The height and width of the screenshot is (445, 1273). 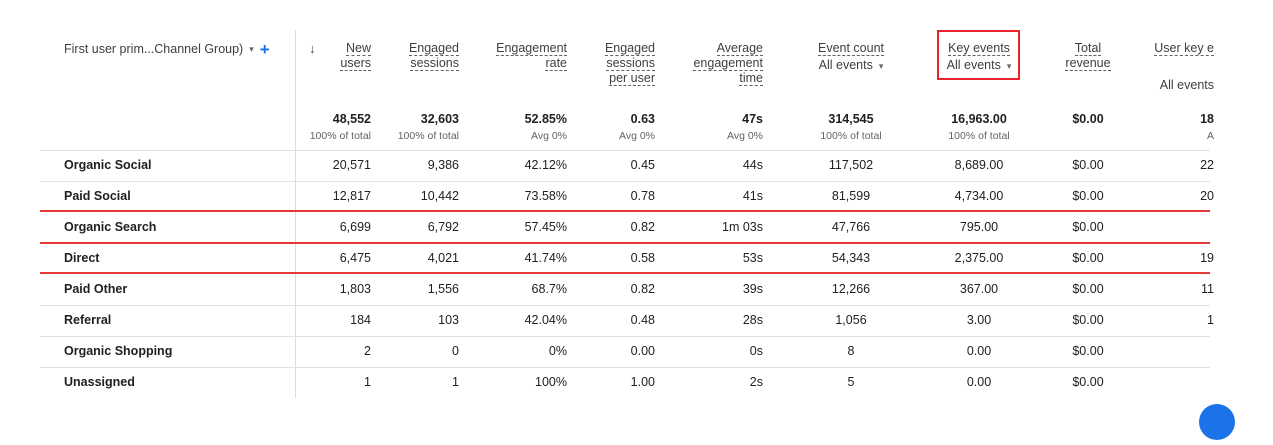 What do you see at coordinates (351, 196) in the screenshot?
I see `table-cell: 12,817` at bounding box center [351, 196].